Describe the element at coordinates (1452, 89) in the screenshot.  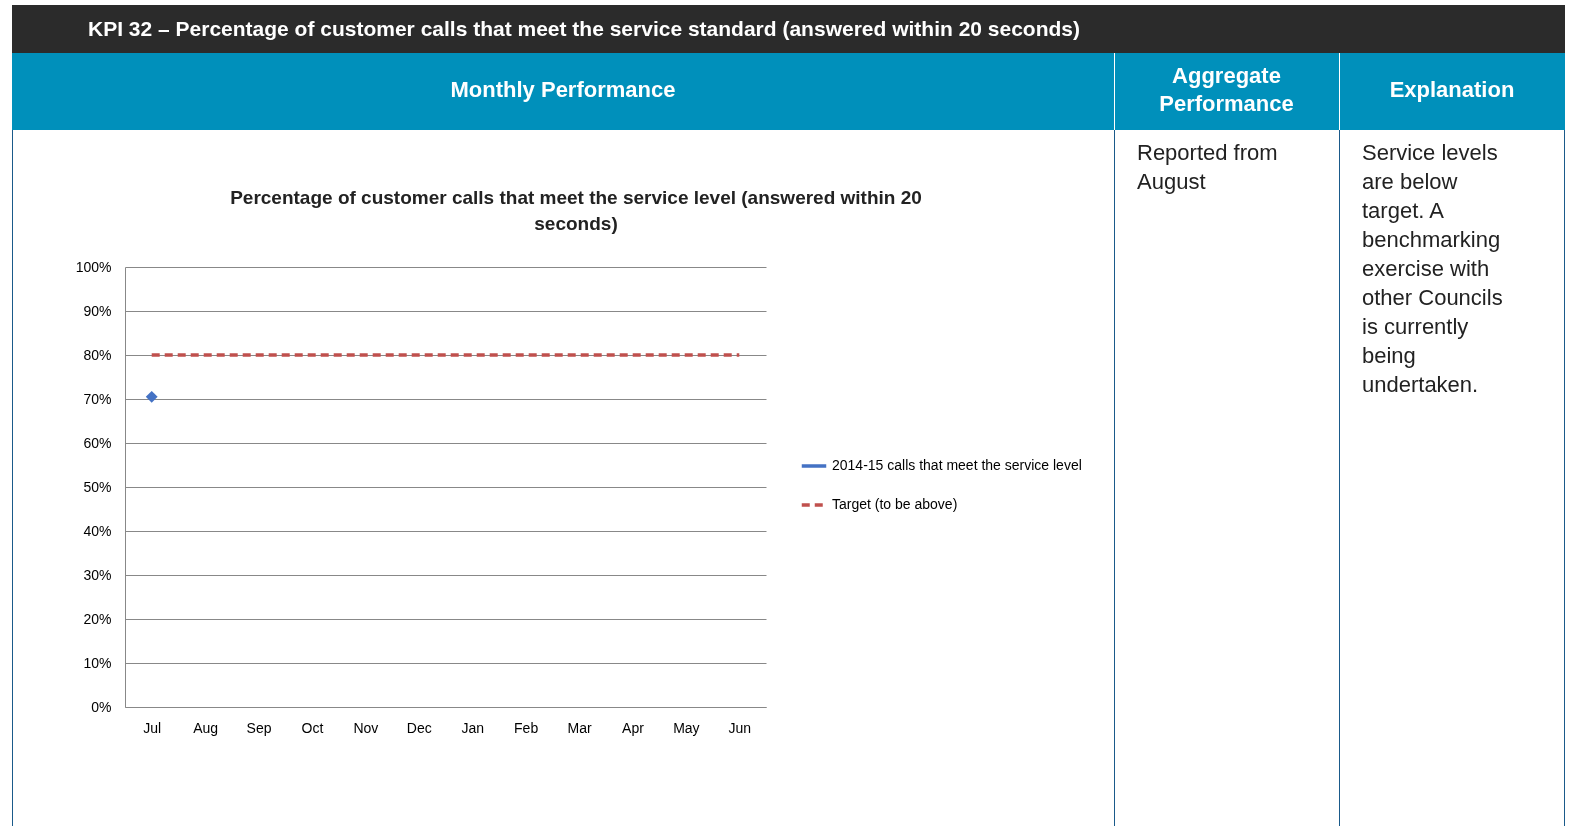
I see `text: Explanation` at that location.